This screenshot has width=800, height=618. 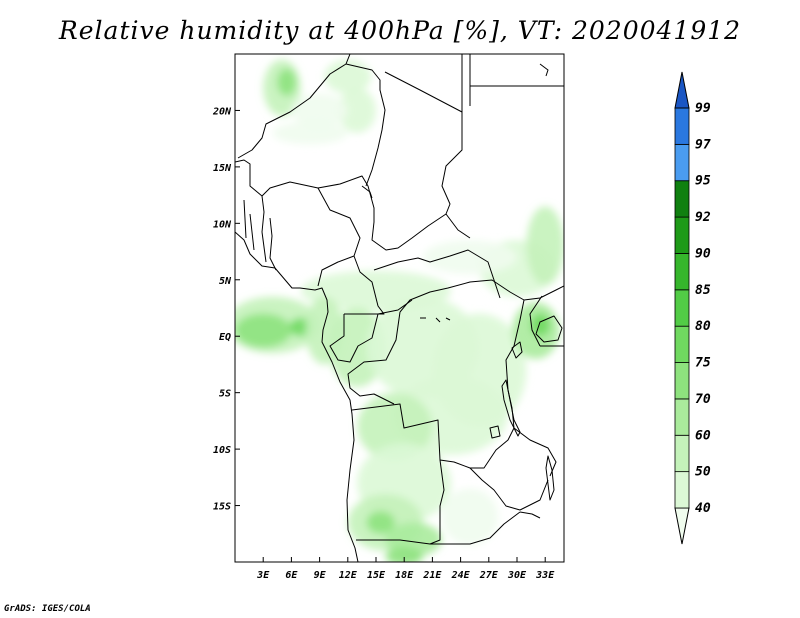 What do you see at coordinates (250, 196) in the screenshot?
I see `coastline-west` at bounding box center [250, 196].